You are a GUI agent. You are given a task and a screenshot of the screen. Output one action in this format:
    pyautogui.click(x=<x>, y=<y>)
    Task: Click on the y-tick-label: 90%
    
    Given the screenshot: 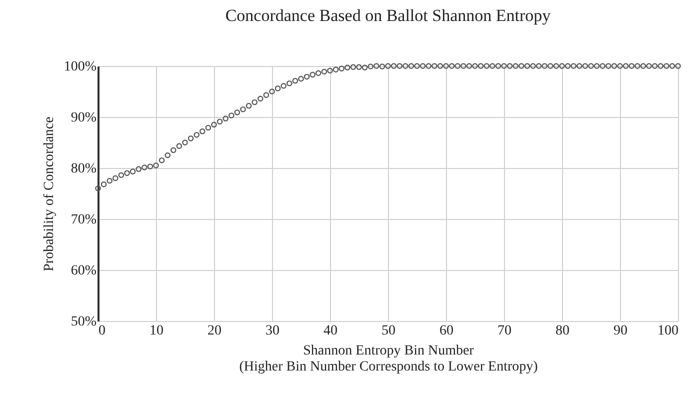 What is the action you would take?
    pyautogui.click(x=83, y=118)
    